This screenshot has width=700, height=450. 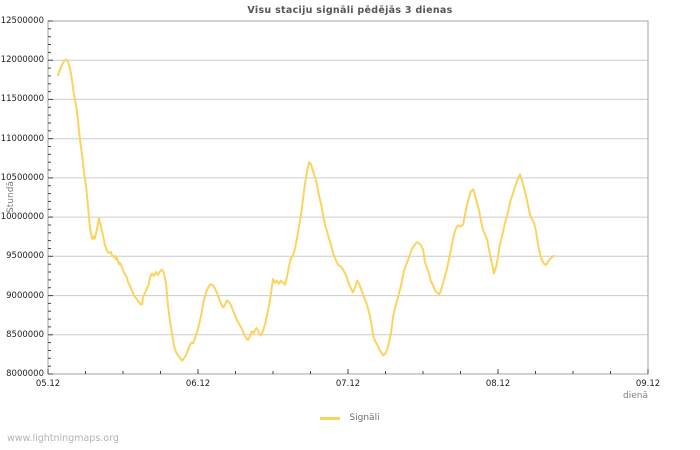 What do you see at coordinates (25, 256) in the screenshot?
I see `y-axis-tick-label: 9500000` at bounding box center [25, 256].